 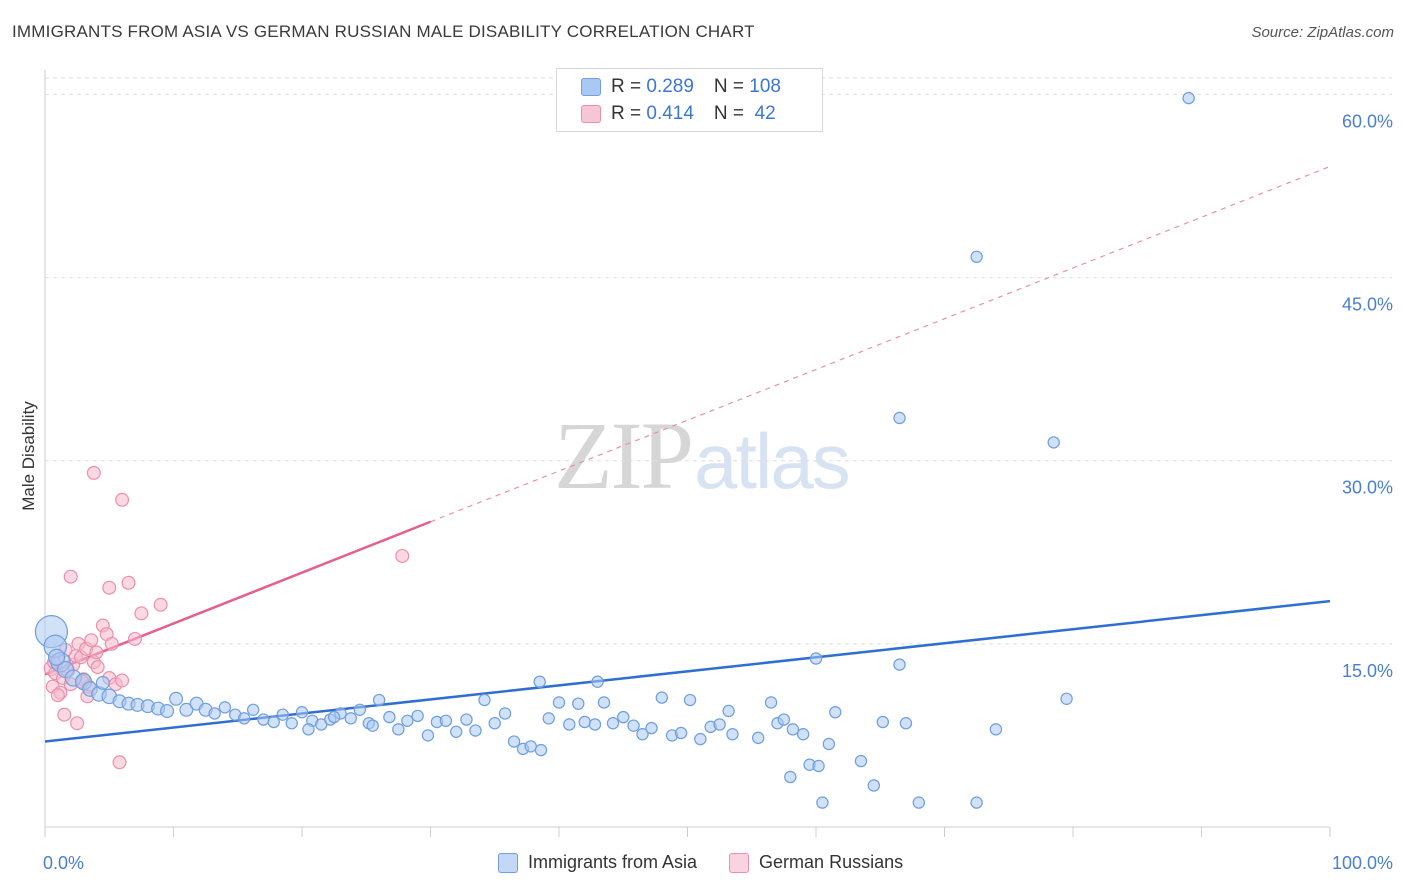 I want to click on y-axis-title: Male Disability, so click(x=28, y=456).